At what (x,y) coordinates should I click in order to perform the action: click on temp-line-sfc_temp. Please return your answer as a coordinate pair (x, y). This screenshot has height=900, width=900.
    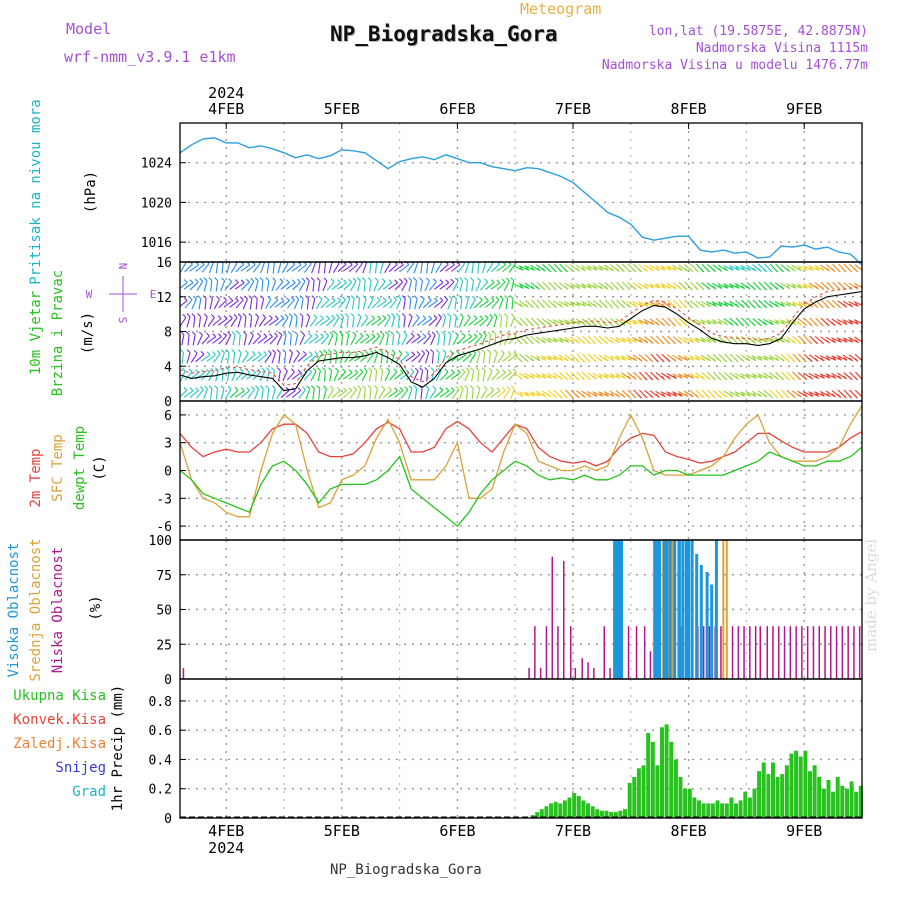
    Looking at the image, I should click on (521, 461).